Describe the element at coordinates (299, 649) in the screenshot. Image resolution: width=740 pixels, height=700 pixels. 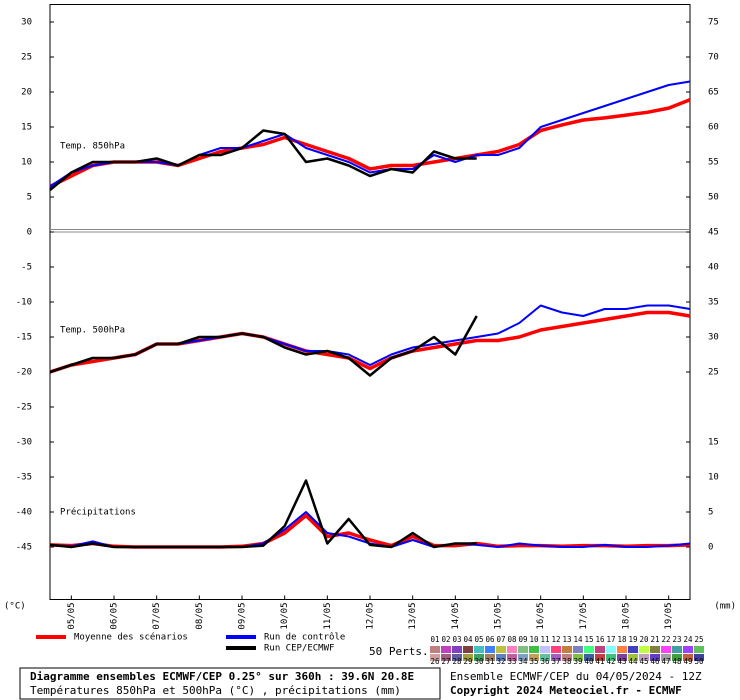
I see `legend-label: Run CEP/ECMWF` at that location.